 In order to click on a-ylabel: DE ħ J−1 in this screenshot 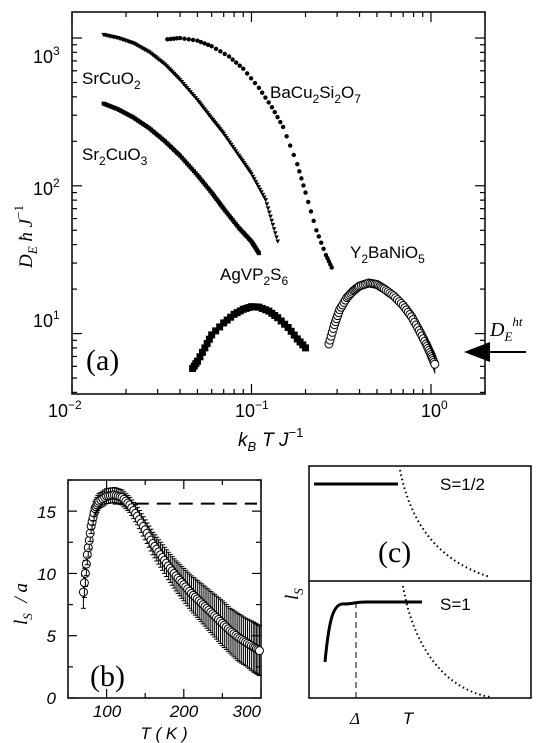, I will do `click(25, 237)`.